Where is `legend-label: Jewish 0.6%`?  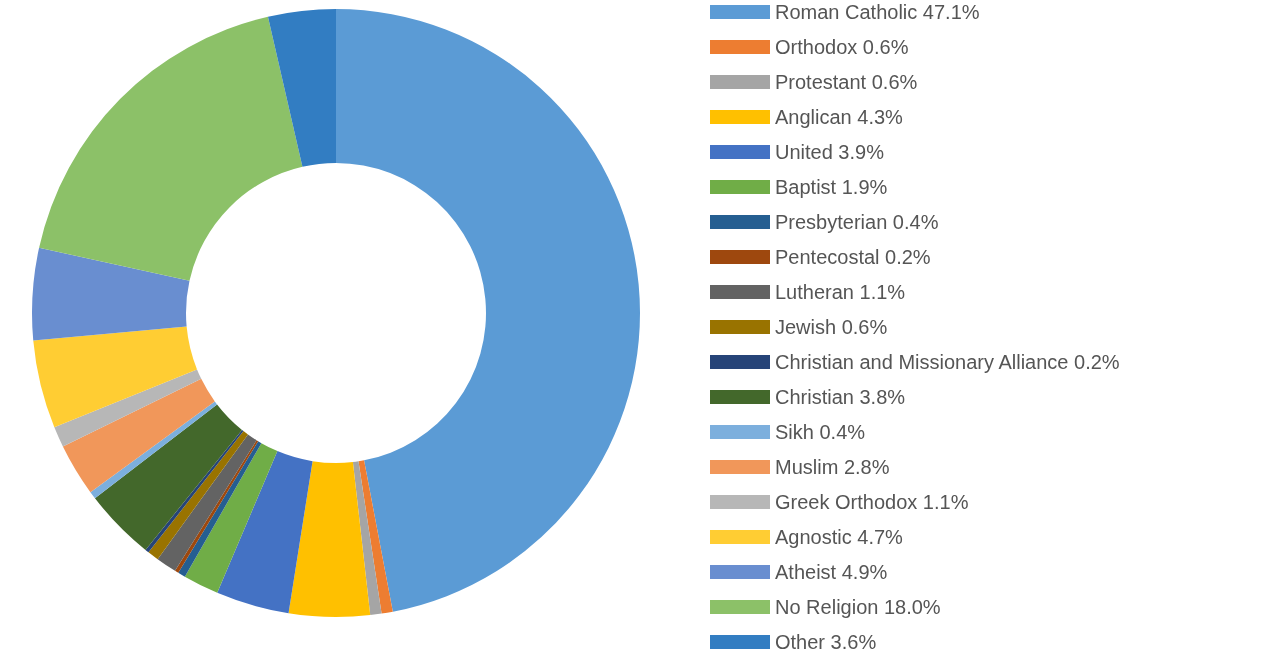 legend-label: Jewish 0.6% is located at coordinates (831, 327).